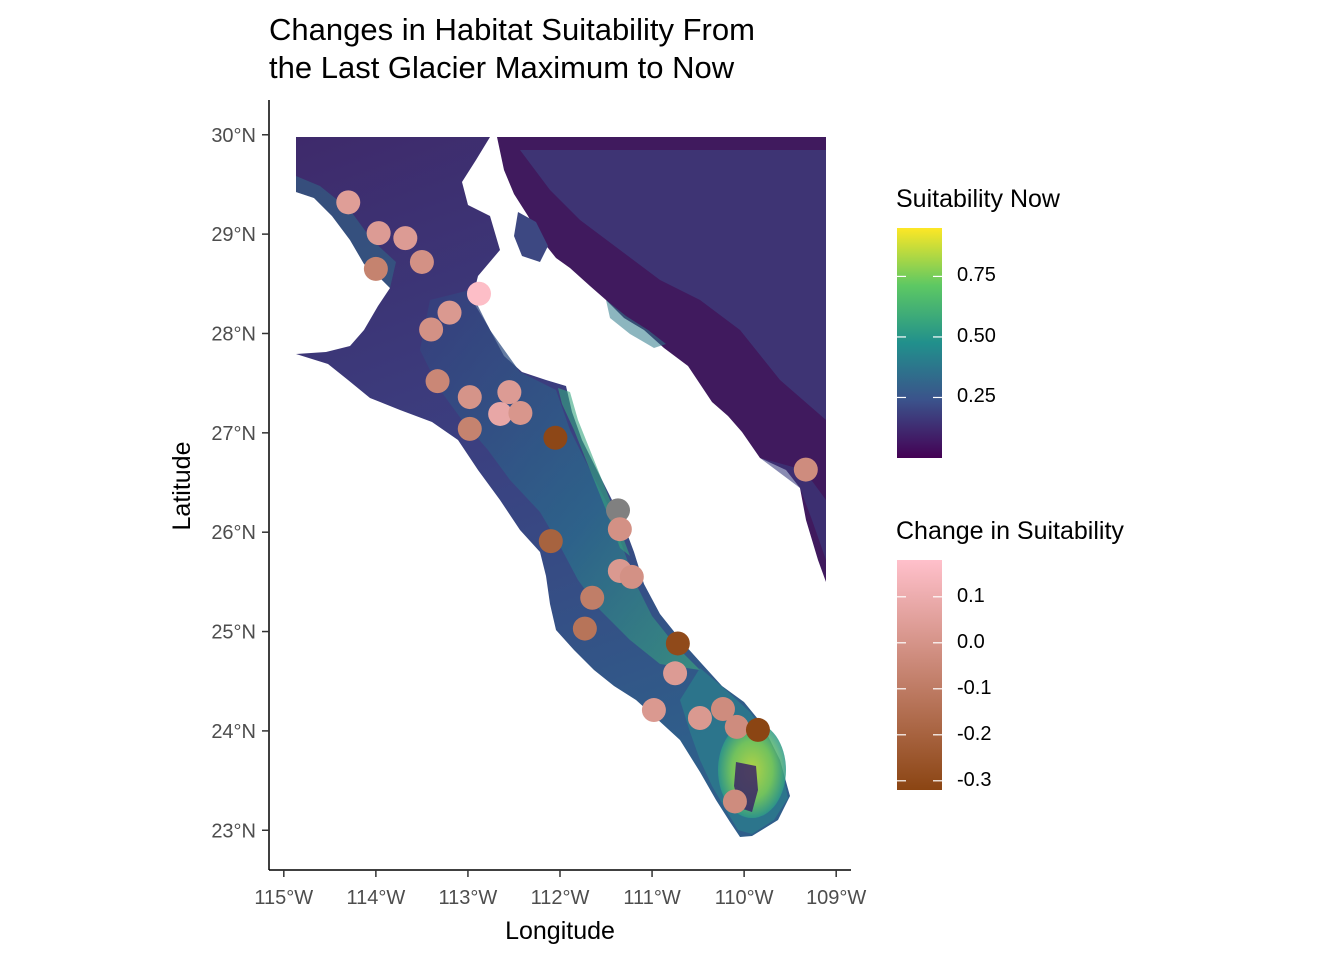  Describe the element at coordinates (919, 675) in the screenshot. I see `change-colorbar` at that location.